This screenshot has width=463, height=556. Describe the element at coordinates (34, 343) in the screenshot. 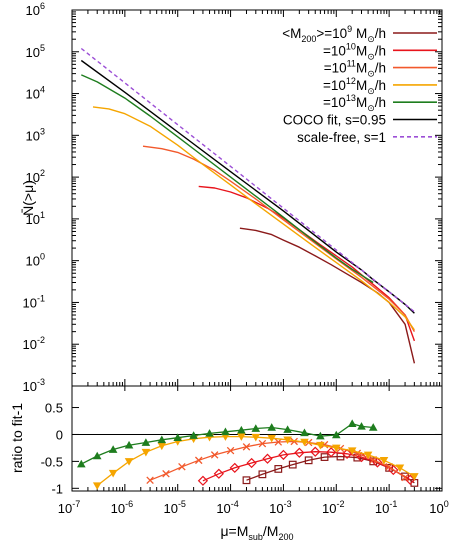

I see `y-tick-label: 10⁻²` at that location.